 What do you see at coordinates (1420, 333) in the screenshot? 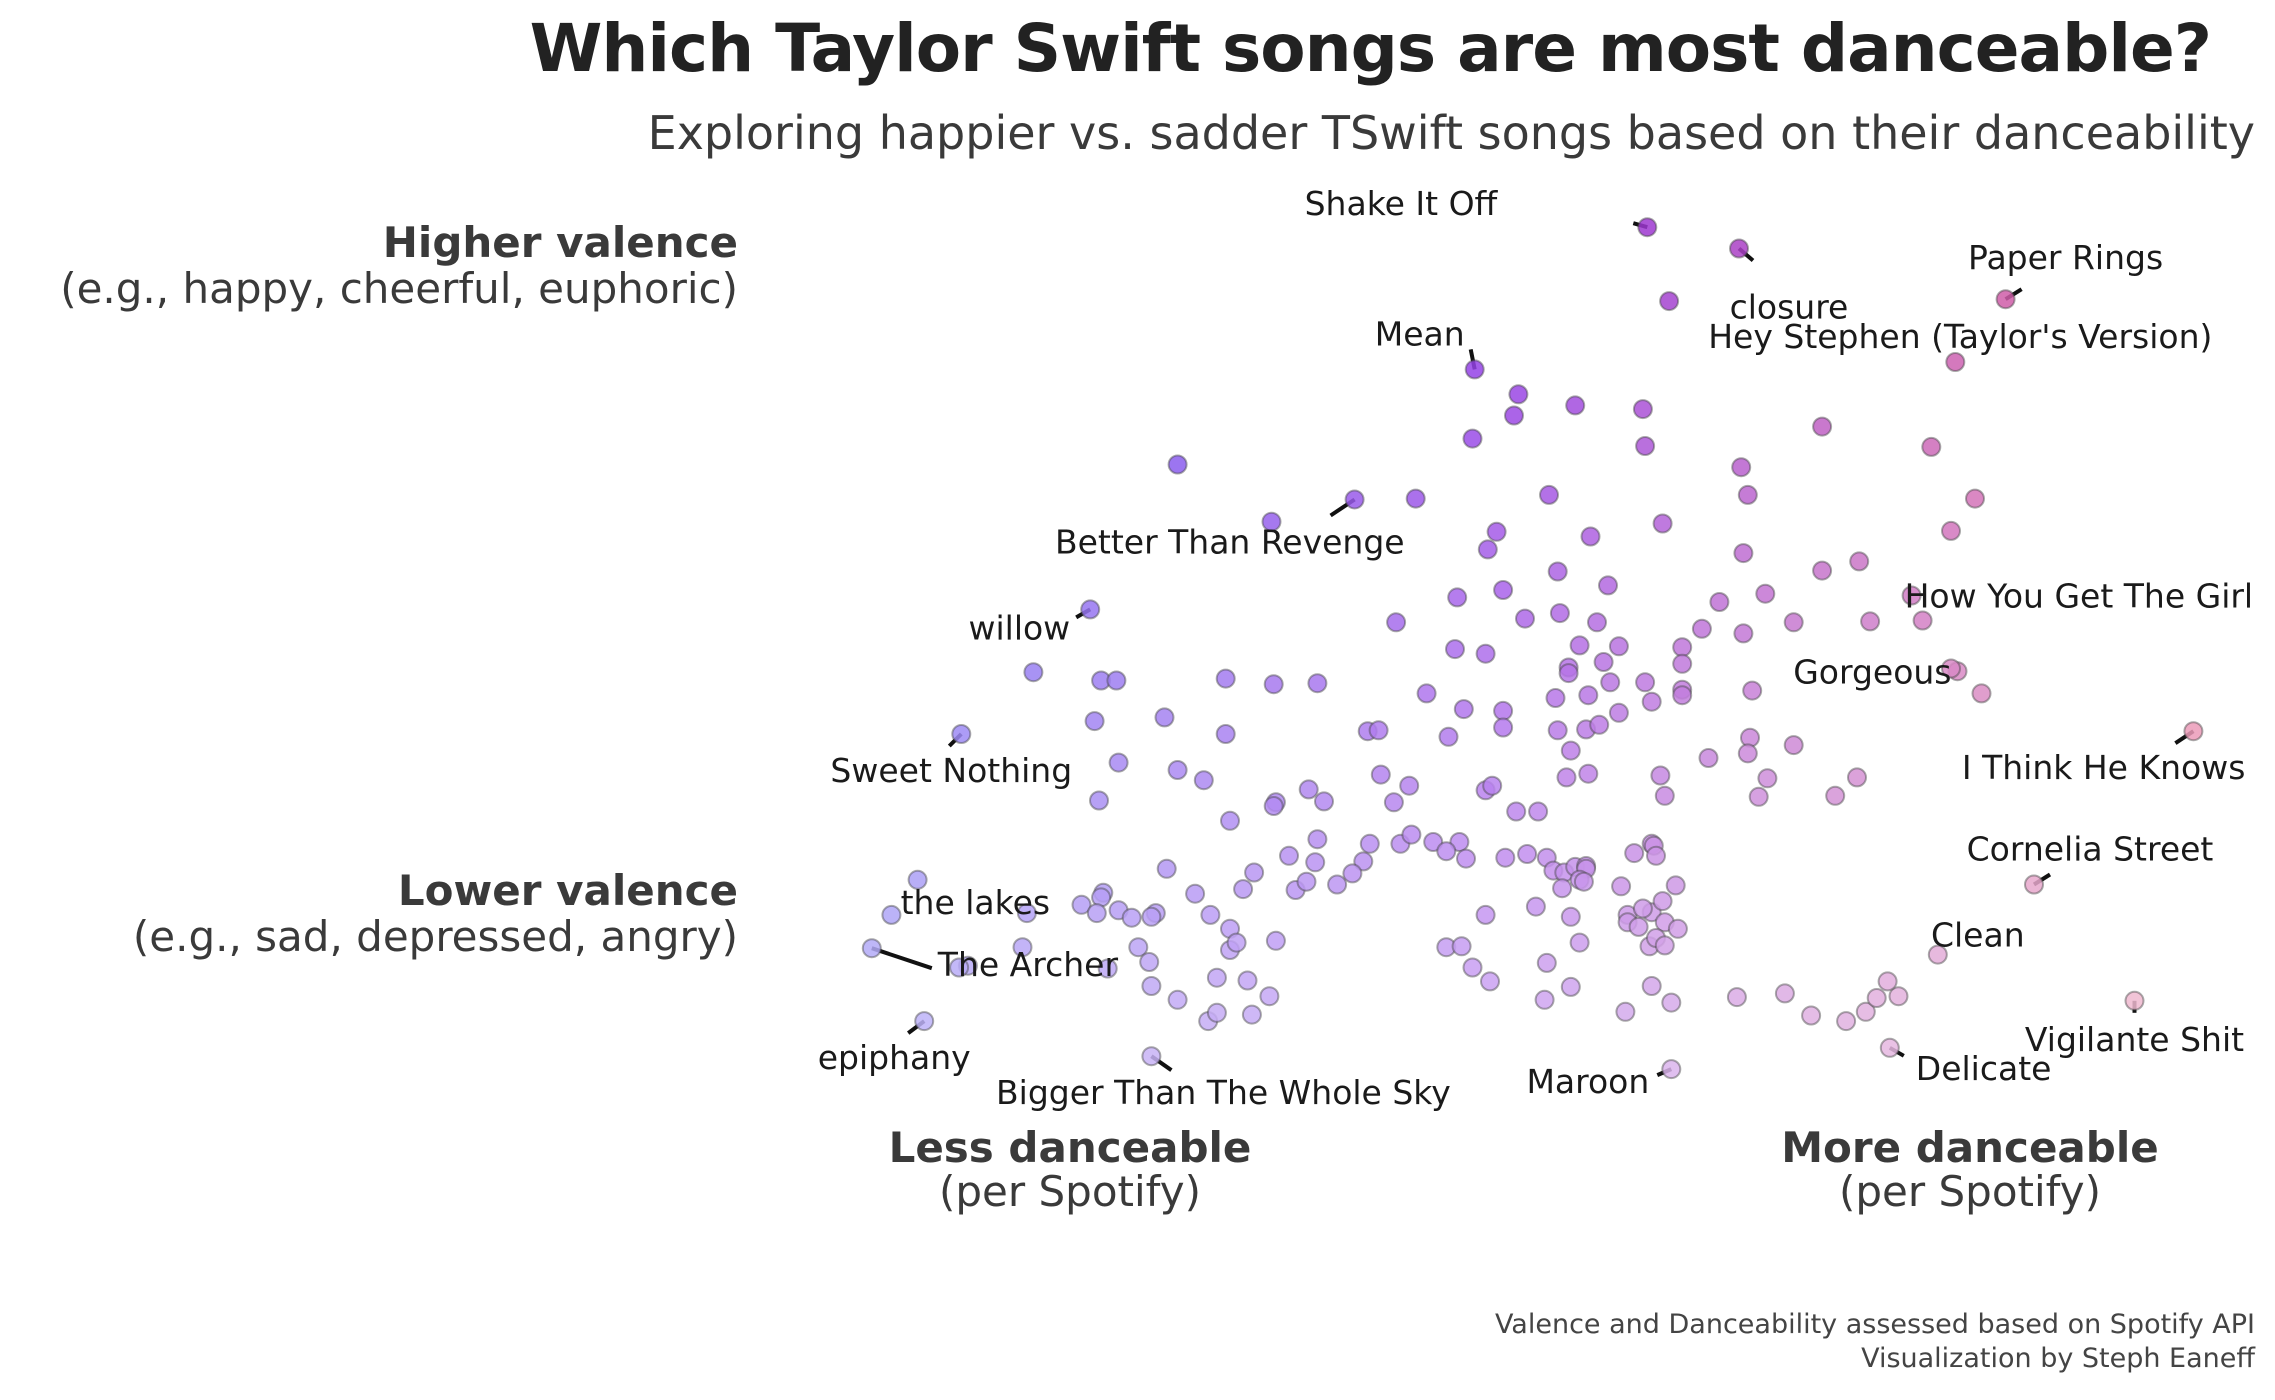
I see `song-label: Mean` at bounding box center [1420, 333].